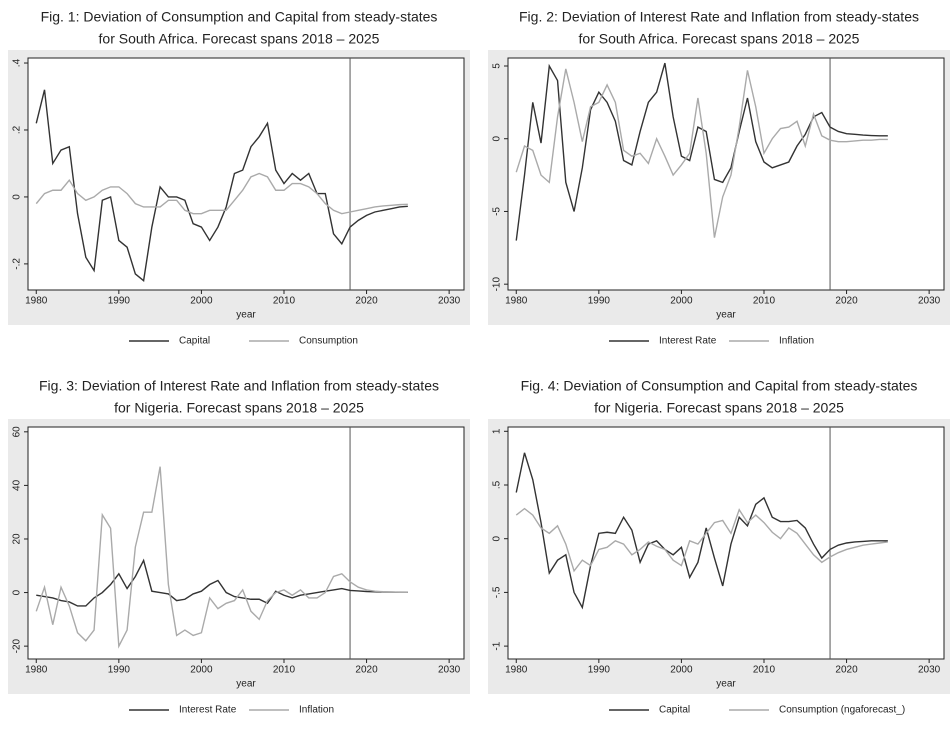 This screenshot has height=754, width=952. I want to click on y-tick-label: 60, so click(17, 432).